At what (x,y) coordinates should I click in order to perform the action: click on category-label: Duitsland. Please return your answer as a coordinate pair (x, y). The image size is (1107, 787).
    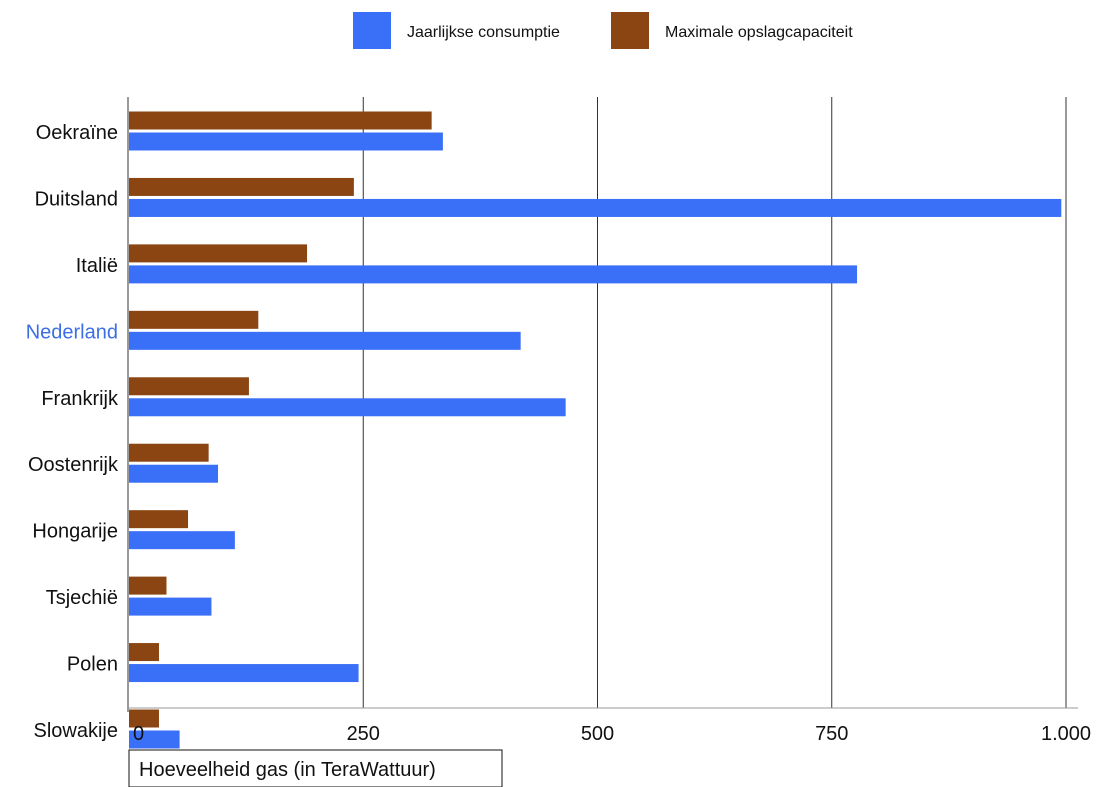
    Looking at the image, I should click on (76, 199).